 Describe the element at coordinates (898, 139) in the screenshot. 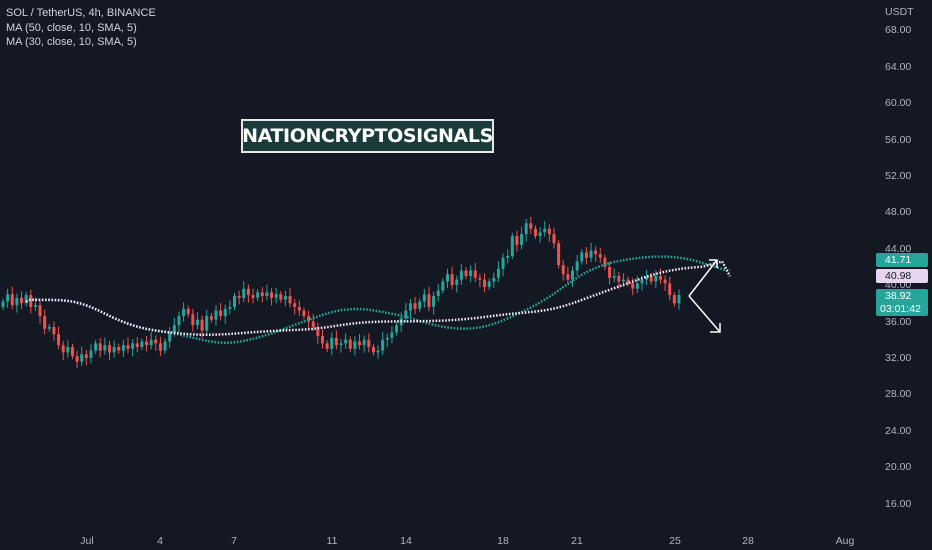

I see `price-tick: 56.00` at that location.